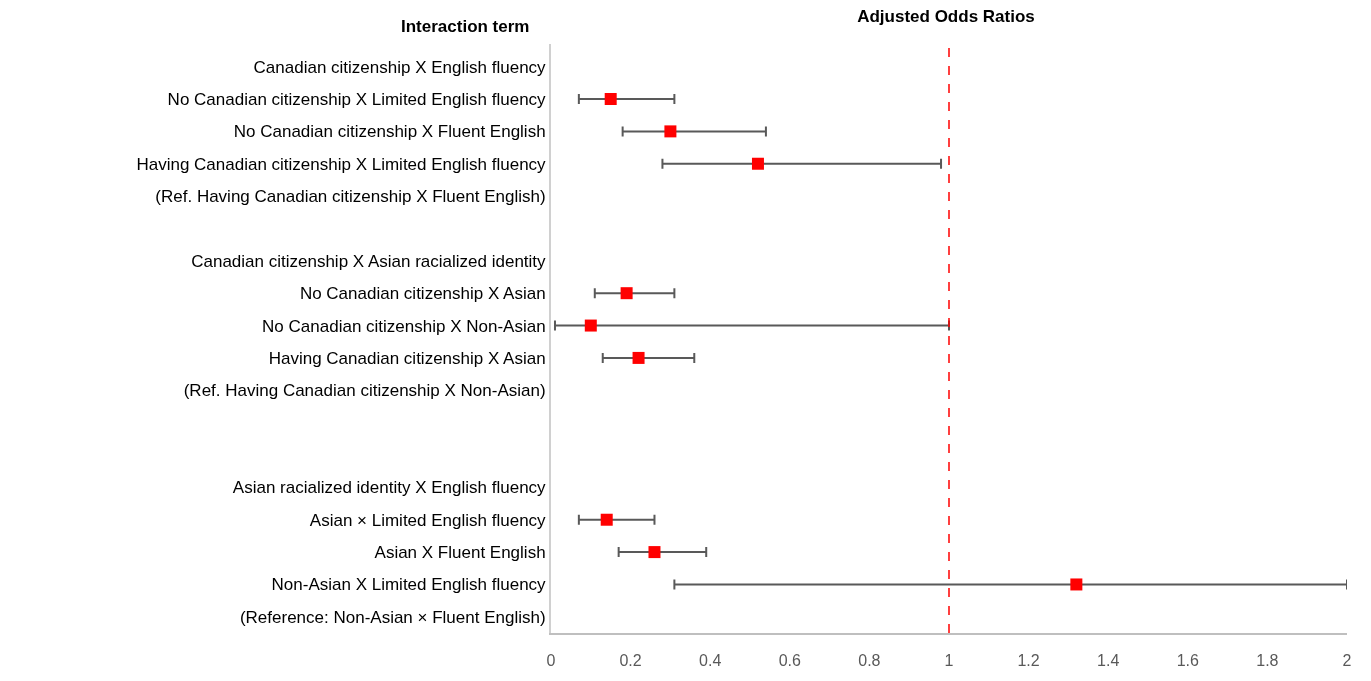 The height and width of the screenshot is (681, 1371). I want to click on y-tick-label: No Canadian citizenship X Limited English fluency, so click(357, 99).